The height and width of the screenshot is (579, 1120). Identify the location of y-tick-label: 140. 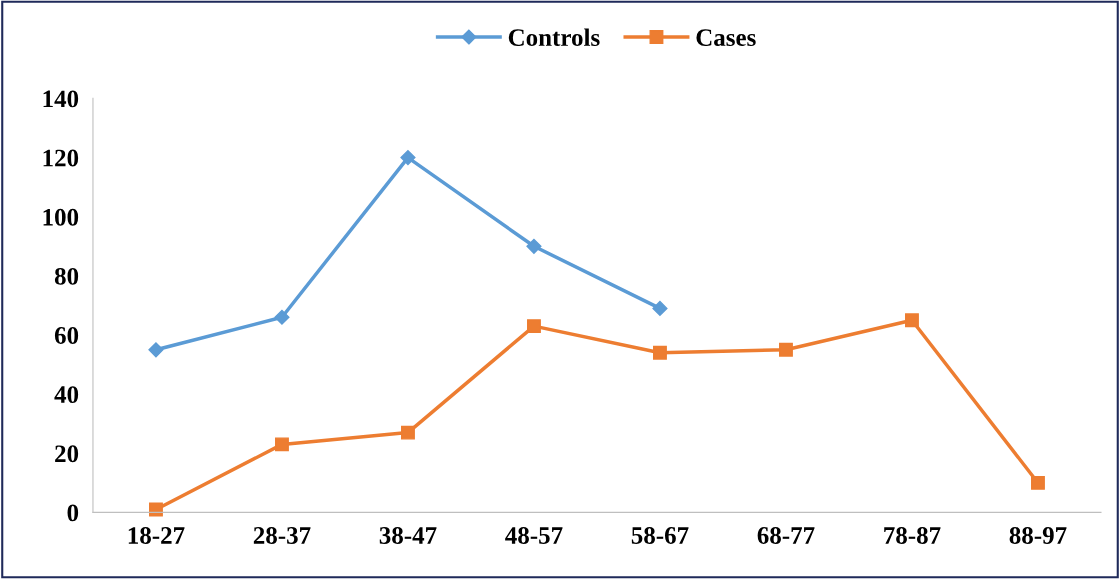
(61, 99).